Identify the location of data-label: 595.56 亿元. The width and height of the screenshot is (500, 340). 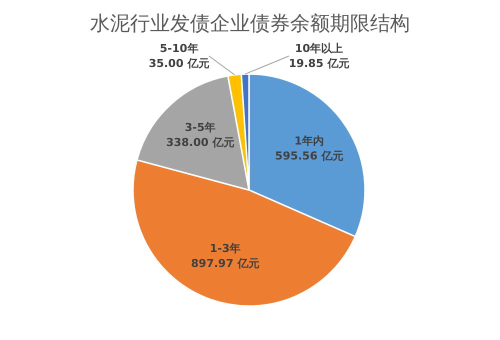
(309, 156).